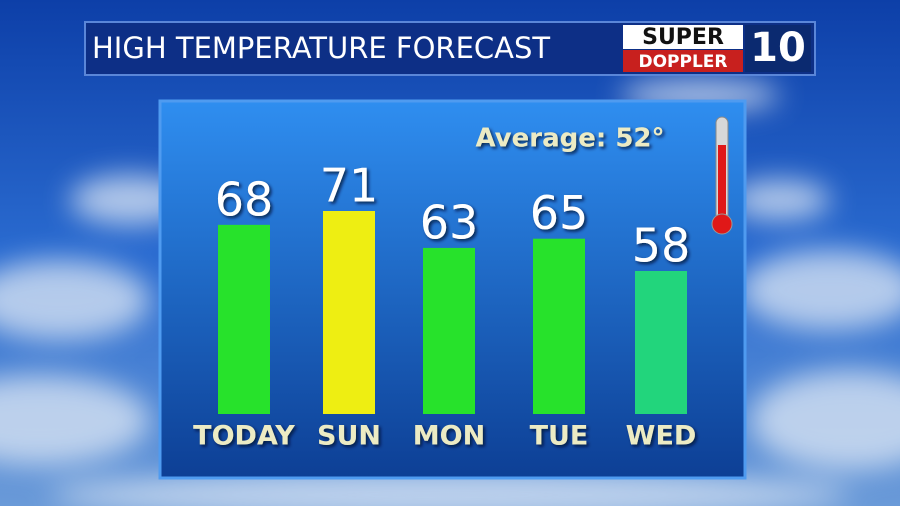 The width and height of the screenshot is (900, 506). I want to click on thermometer-bulb, so click(722, 224).